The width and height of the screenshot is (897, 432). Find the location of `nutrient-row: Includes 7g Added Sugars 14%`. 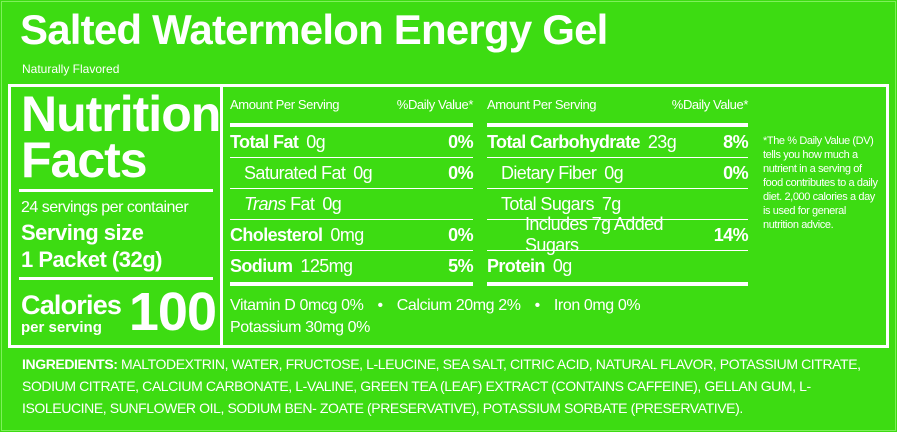

nutrient-row: Includes 7g Added Sugars 14% is located at coordinates (618, 234).